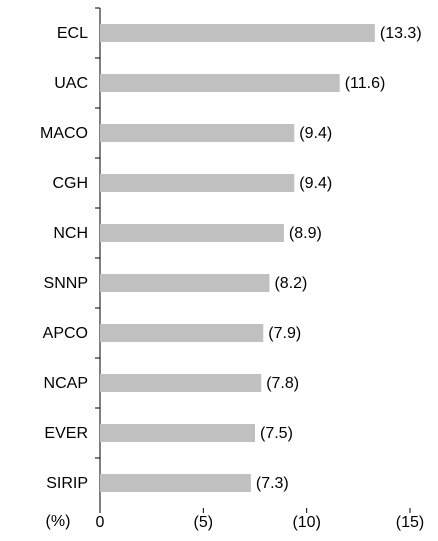 The height and width of the screenshot is (541, 438). I want to click on data-label: (7.8), so click(282, 383).